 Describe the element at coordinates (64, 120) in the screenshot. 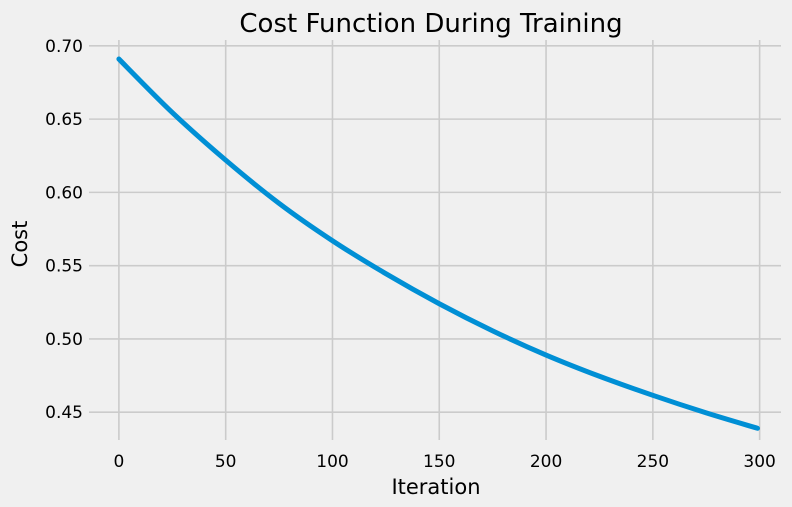

I see `y-tick-label: 0.65` at that location.